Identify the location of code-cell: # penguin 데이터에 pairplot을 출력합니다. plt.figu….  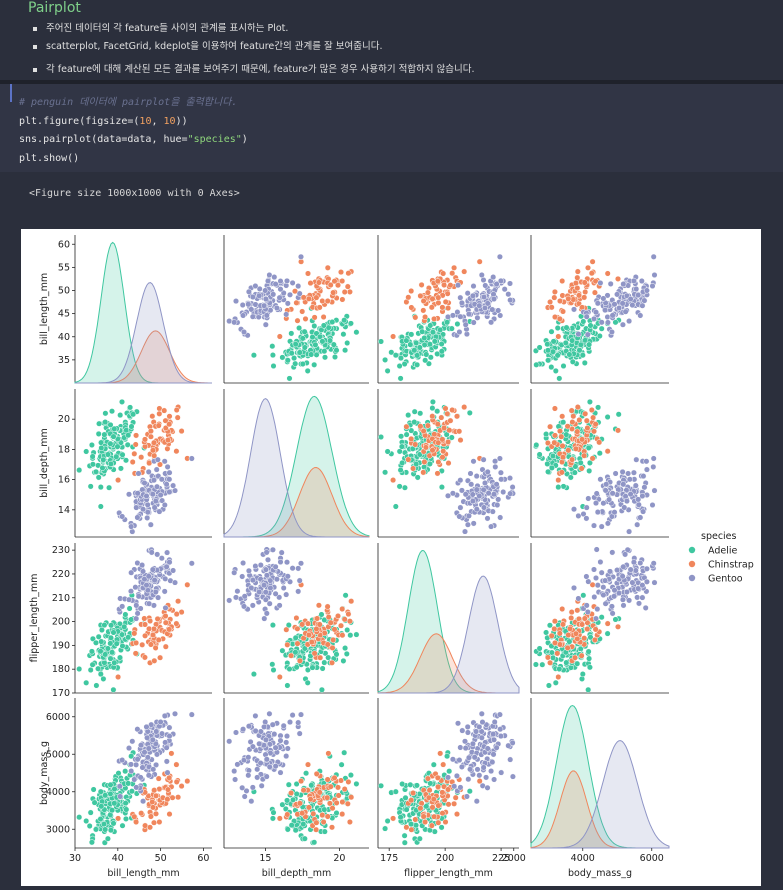
(391, 128).